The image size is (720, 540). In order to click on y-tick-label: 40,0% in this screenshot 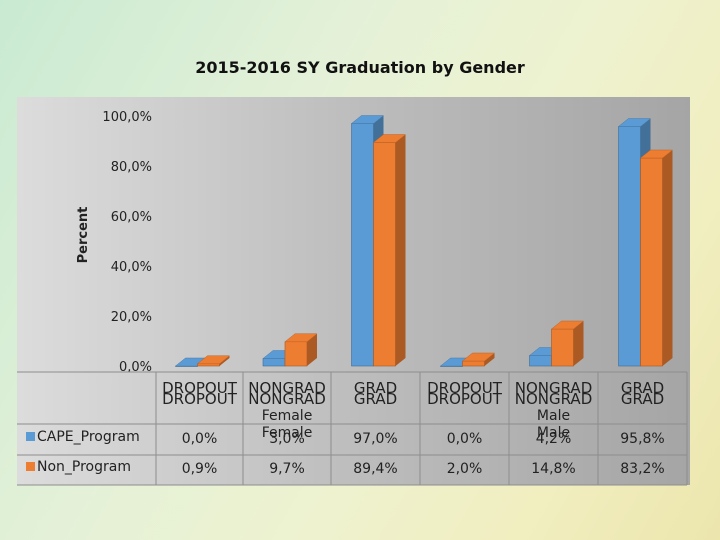, I will do `click(131, 267)`.